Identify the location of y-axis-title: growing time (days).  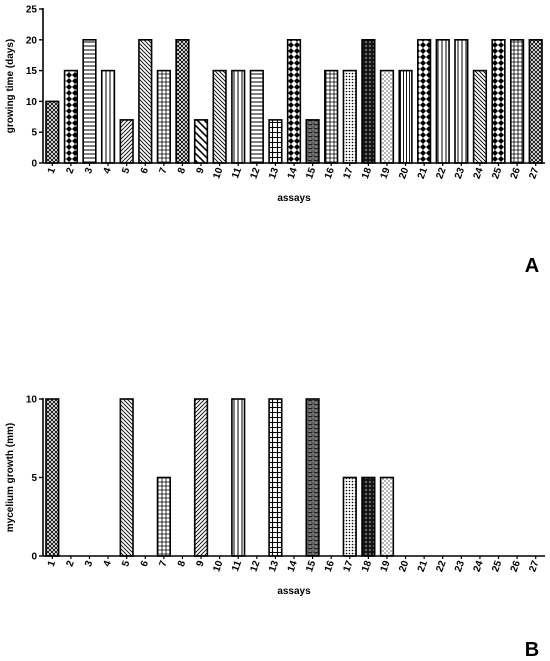
(10, 86).